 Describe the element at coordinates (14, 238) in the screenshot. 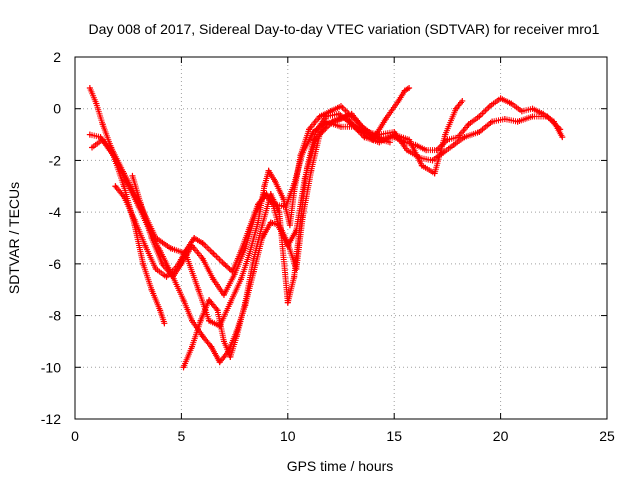

I see `y-axis-label: SDTVAR / TECUs` at that location.